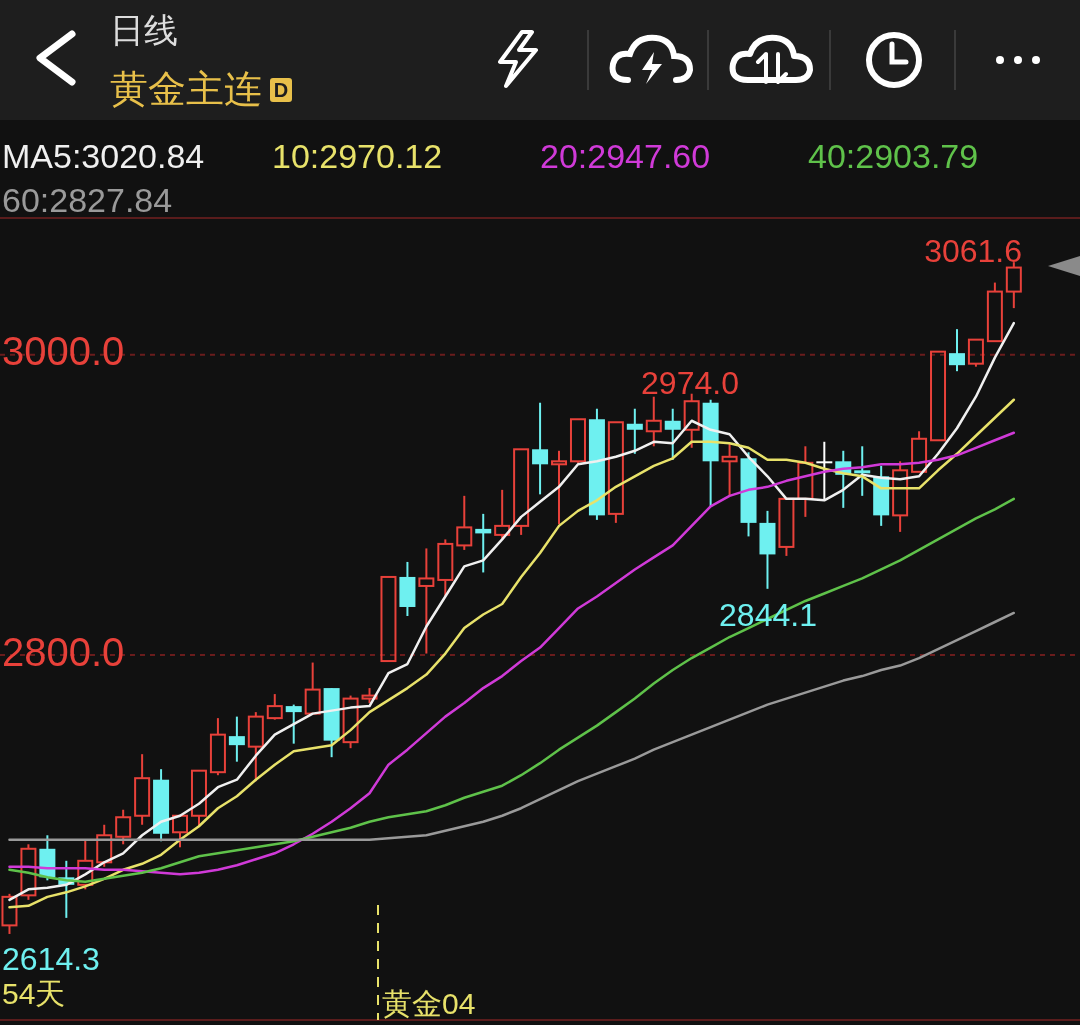 The height and width of the screenshot is (1025, 1080). Describe the element at coordinates (87, 200) in the screenshot. I see `text: 60:2827.84` at that location.